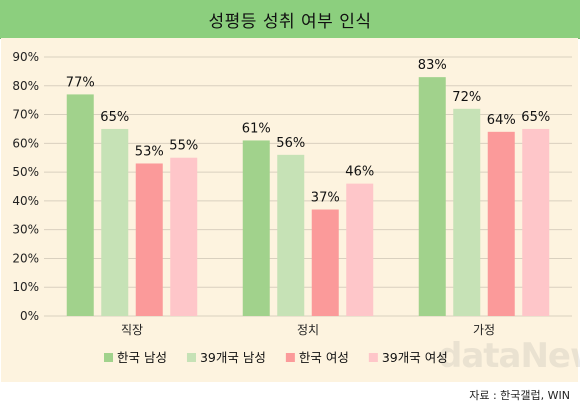 This screenshot has height=410, width=580. What do you see at coordinates (132, 330) in the screenshot?
I see `category-label: 직장` at bounding box center [132, 330].